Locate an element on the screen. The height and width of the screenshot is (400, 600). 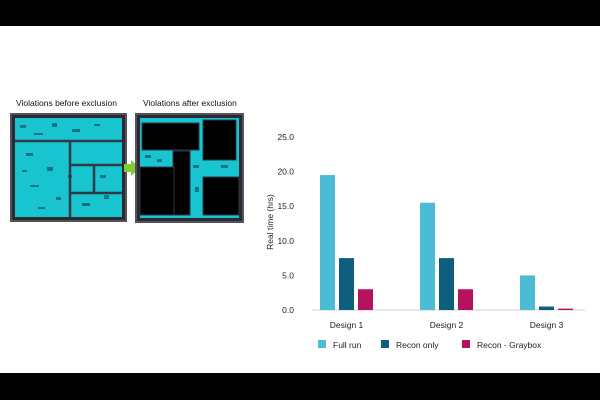
x-tick-label: Design 2 is located at coordinates (447, 325).